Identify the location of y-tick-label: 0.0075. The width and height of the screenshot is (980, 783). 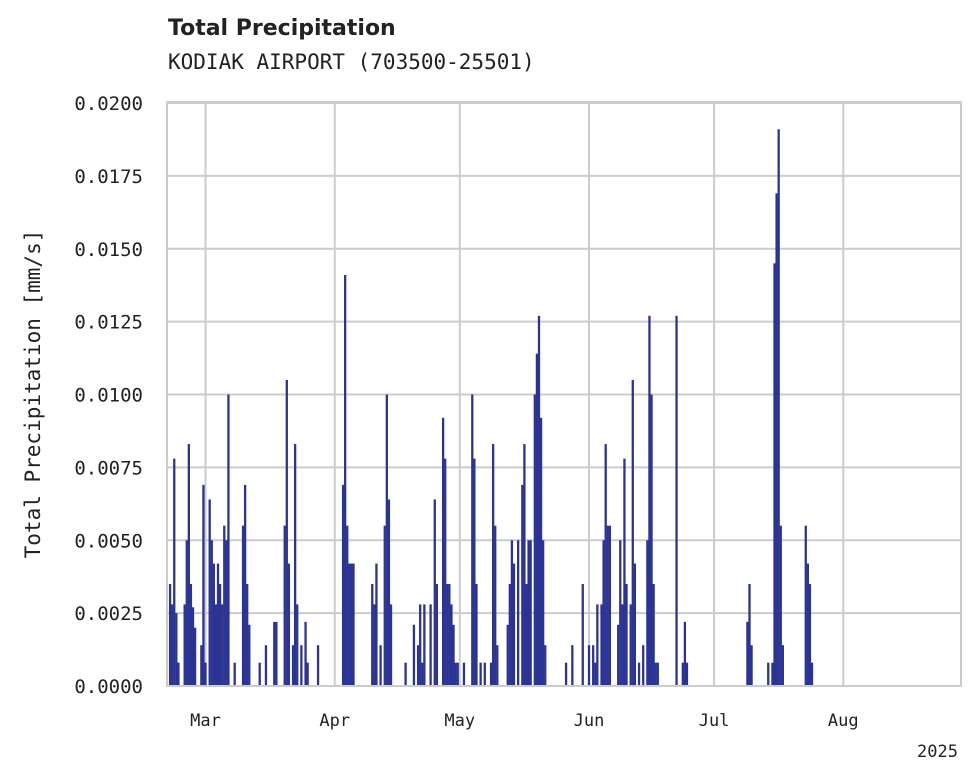
(108, 468).